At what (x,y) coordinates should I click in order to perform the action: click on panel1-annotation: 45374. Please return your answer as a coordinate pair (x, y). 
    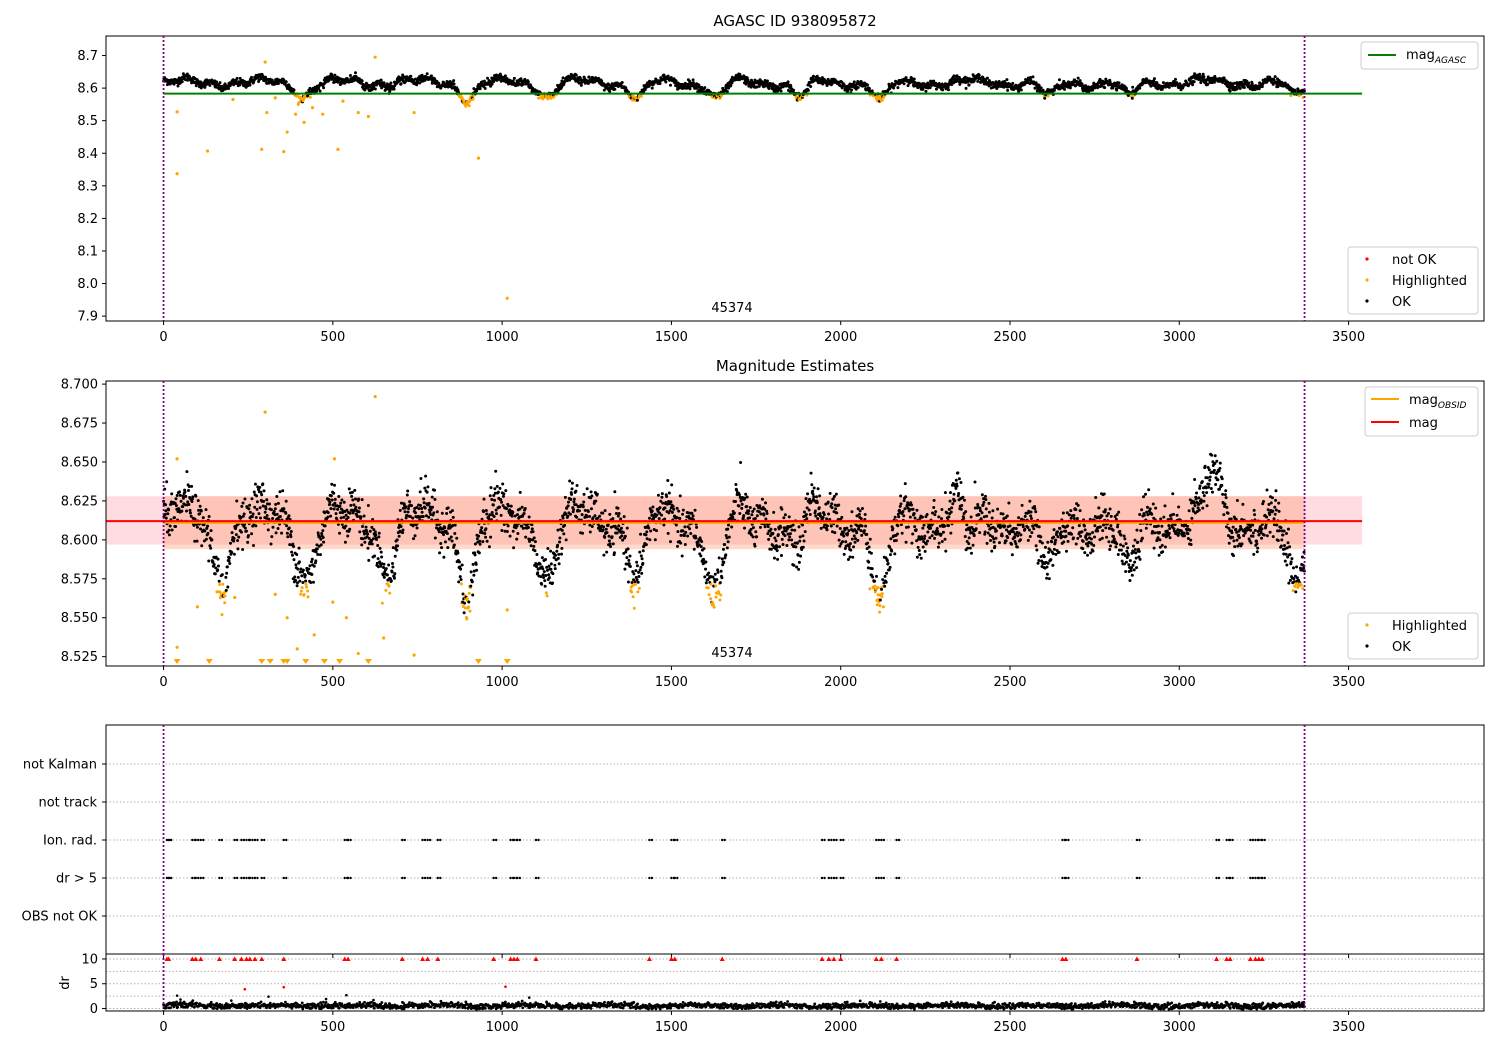
    Looking at the image, I should click on (731, 308).